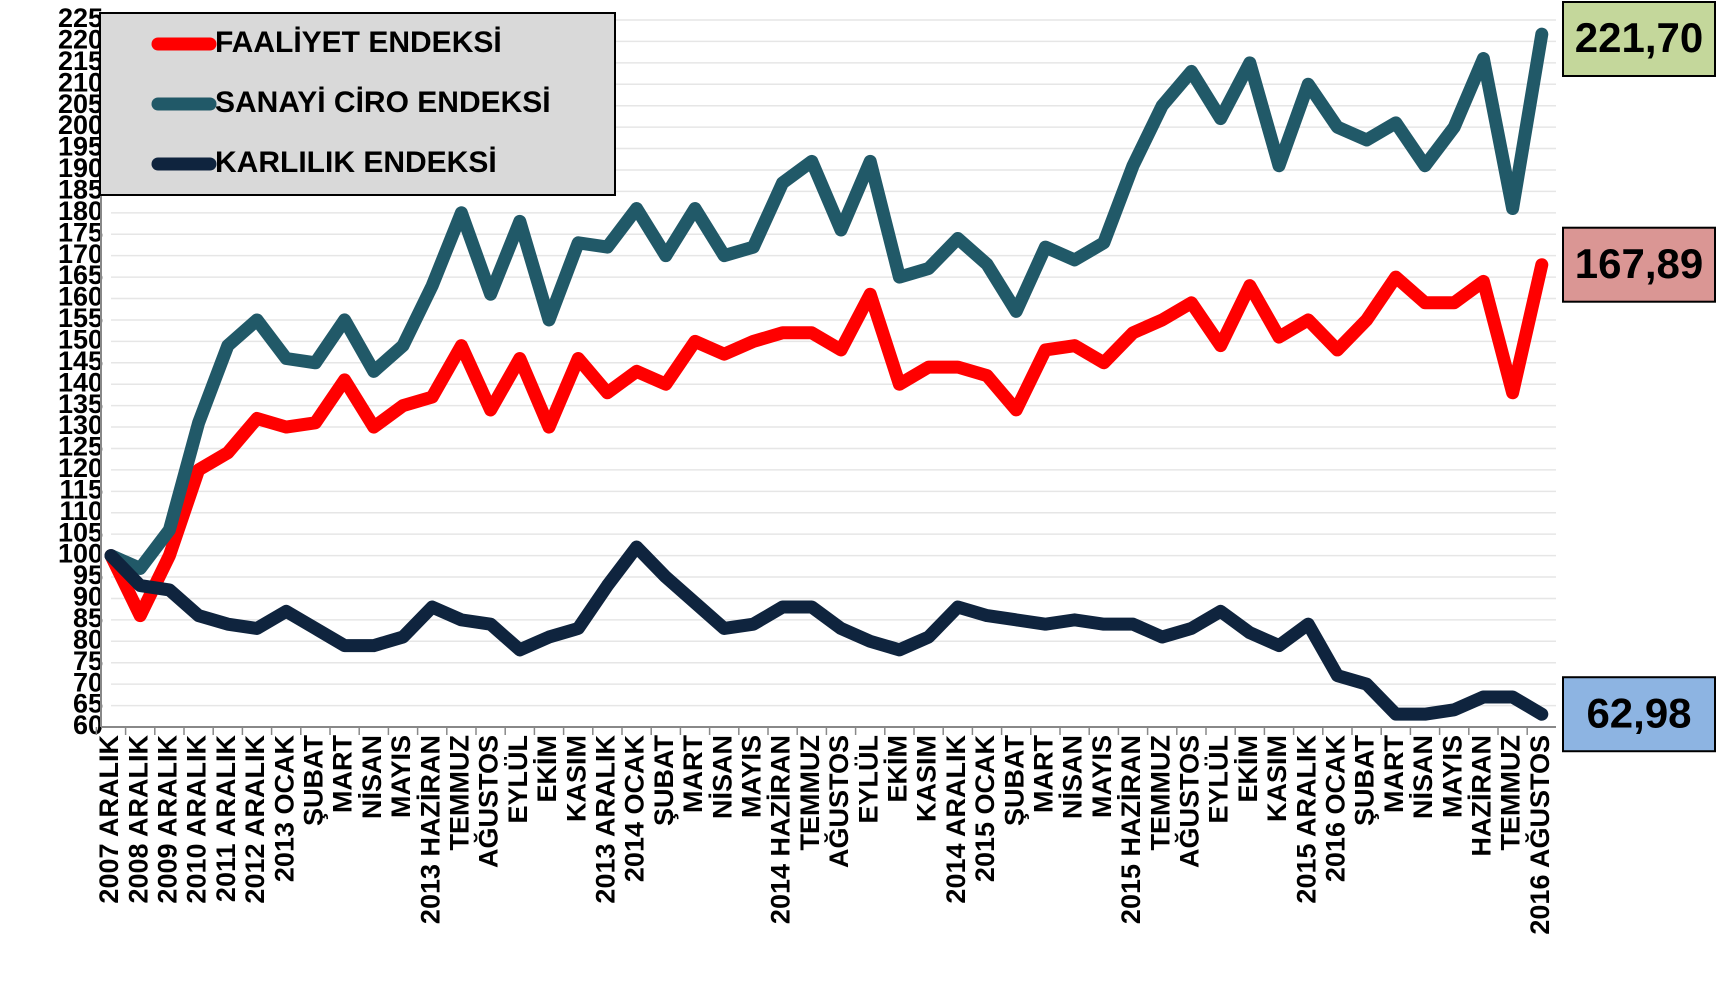  I want to click on x-tick-label: 2010 ARALIK, so click(197, 819).